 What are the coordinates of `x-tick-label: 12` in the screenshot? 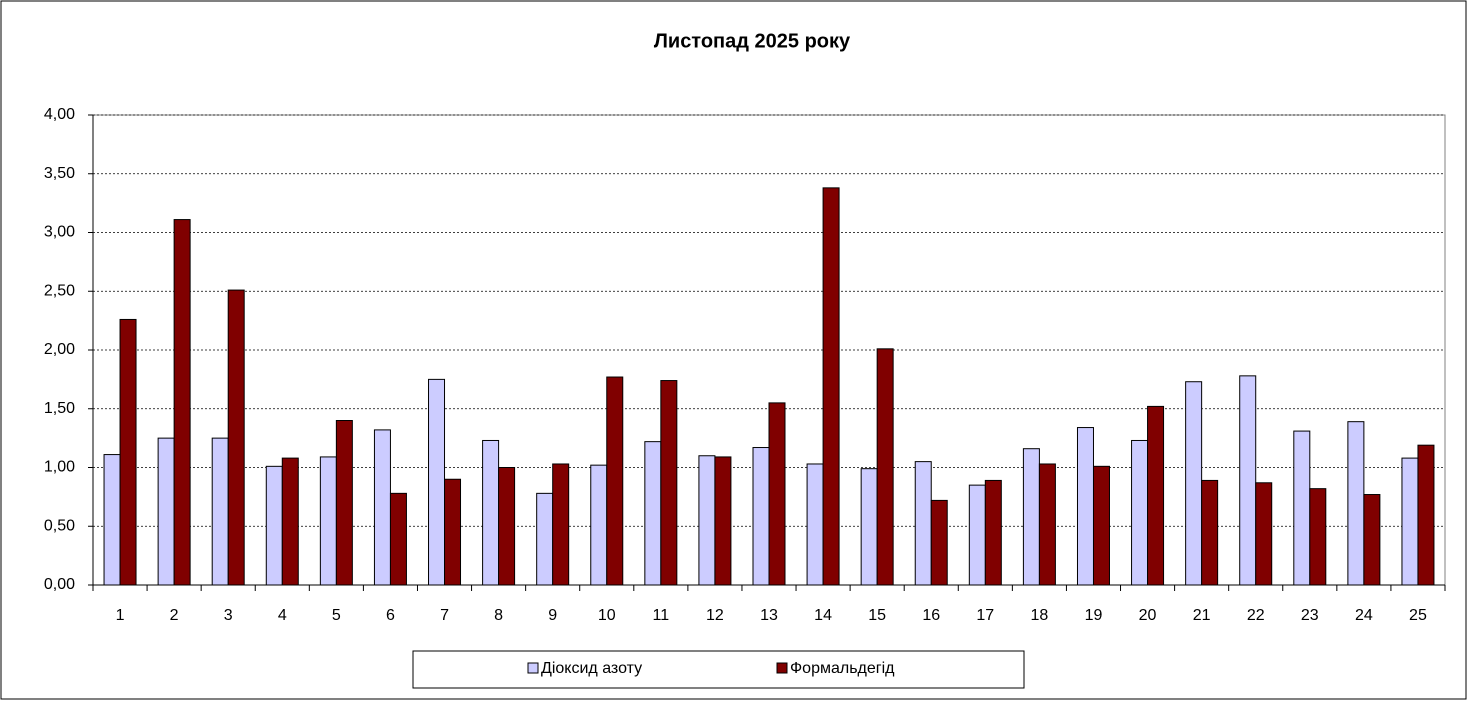 It's located at (715, 615).